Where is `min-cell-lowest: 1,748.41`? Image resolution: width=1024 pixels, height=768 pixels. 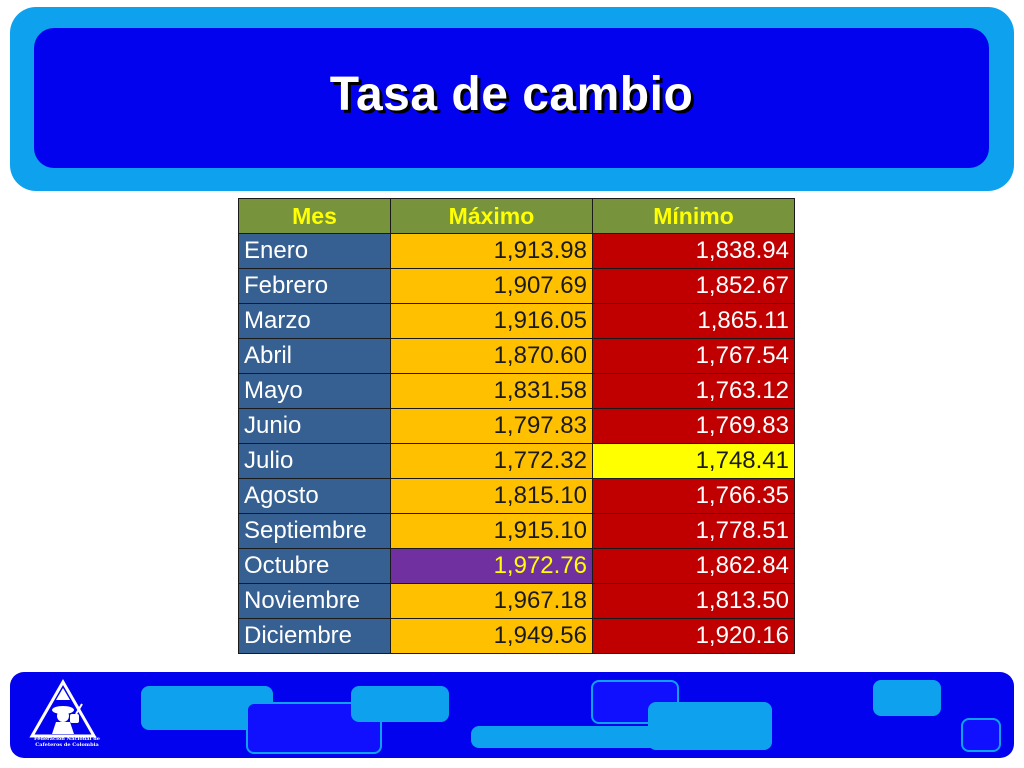
min-cell-lowest: 1,748.41 is located at coordinates (693, 461).